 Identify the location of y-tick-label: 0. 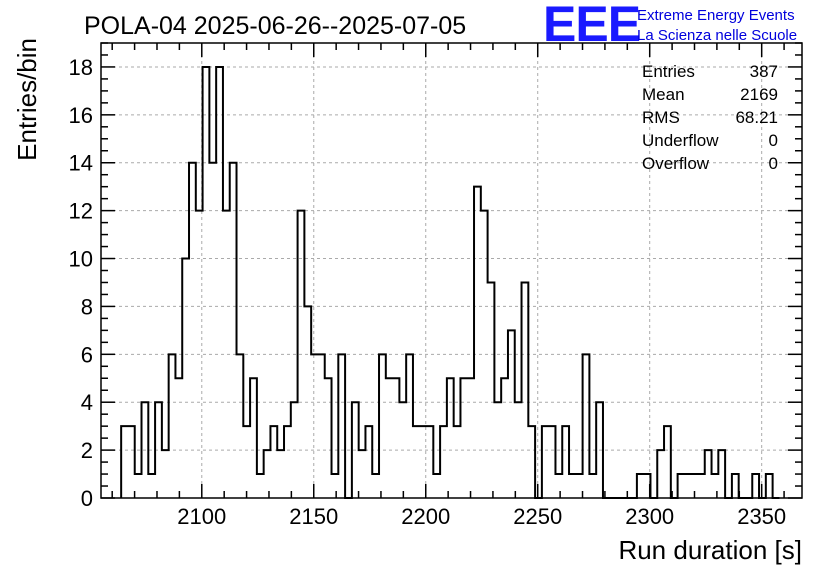
(87, 498).